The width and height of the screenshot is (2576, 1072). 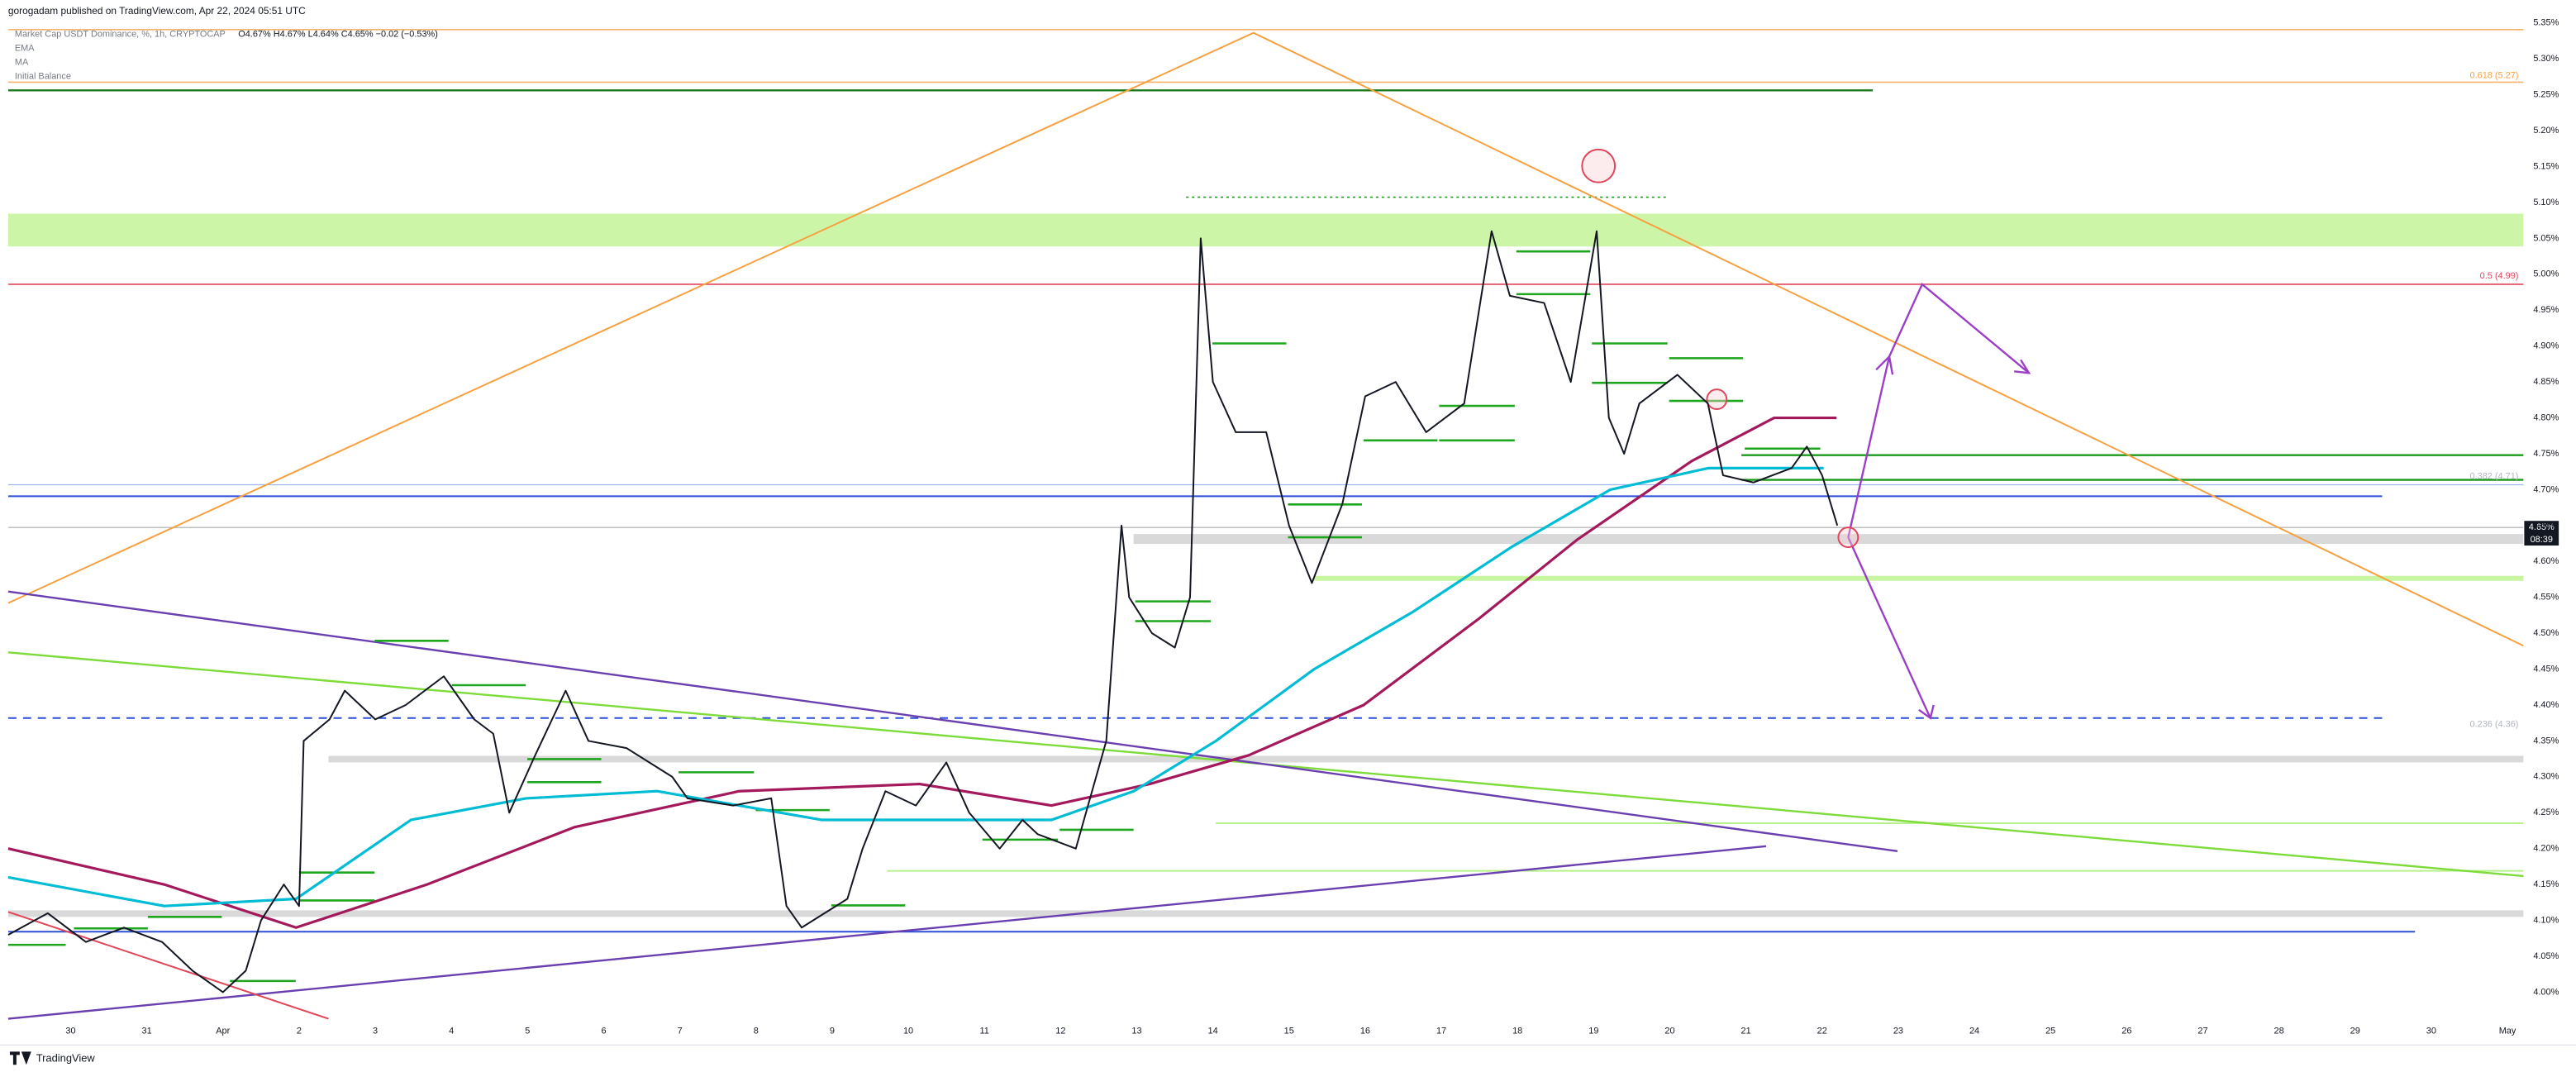 I want to click on x-tick-label: 25, so click(x=2050, y=1031).